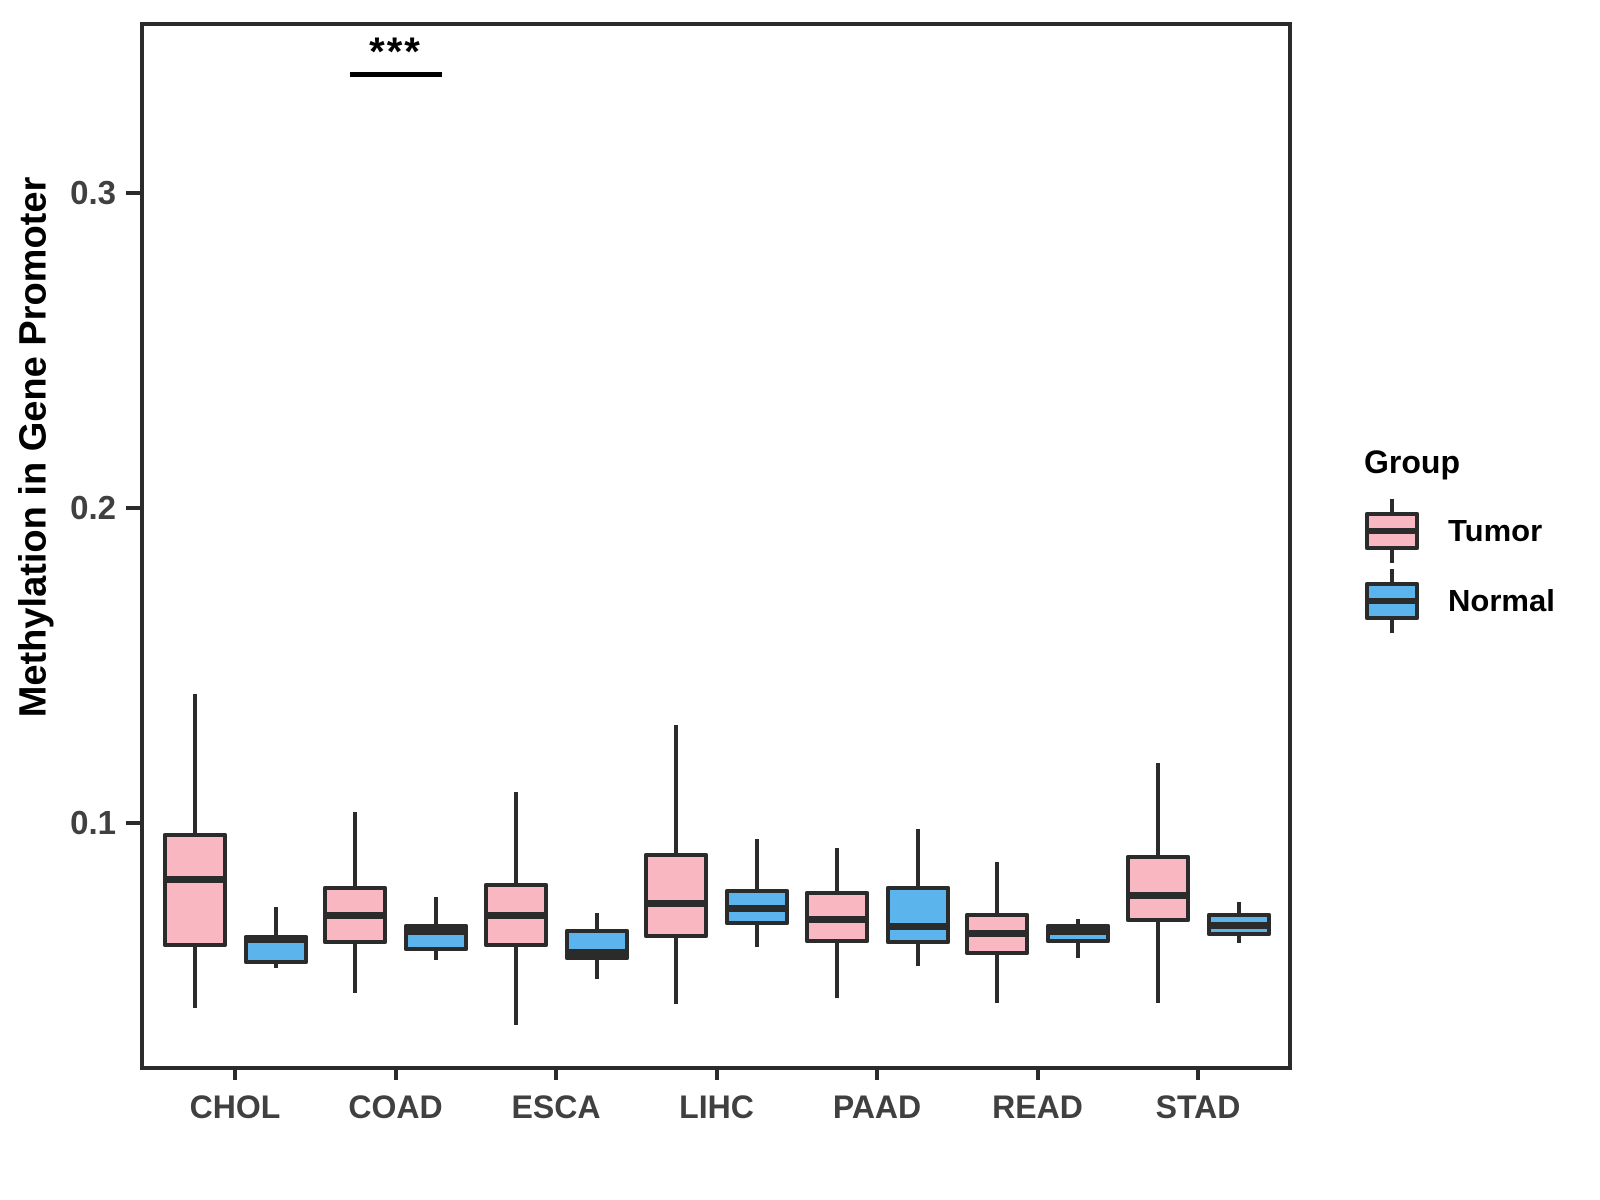  Describe the element at coordinates (395, 1107) in the screenshot. I see `x-axis-category-label: COAD` at that location.